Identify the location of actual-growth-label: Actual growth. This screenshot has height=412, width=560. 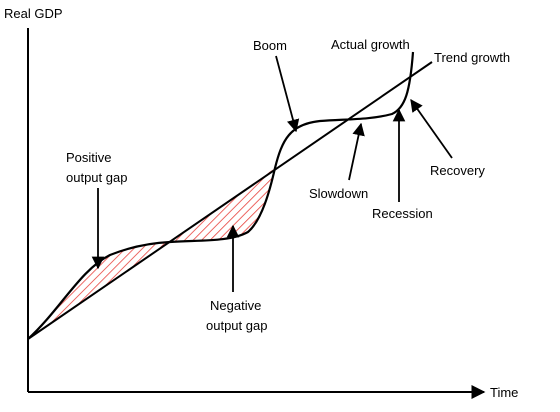
(370, 44).